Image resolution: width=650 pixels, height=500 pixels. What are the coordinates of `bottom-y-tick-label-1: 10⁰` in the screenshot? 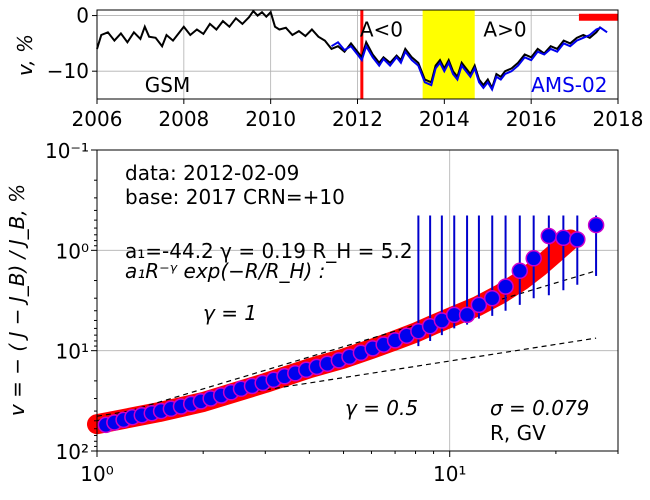 It's located at (72, 251).